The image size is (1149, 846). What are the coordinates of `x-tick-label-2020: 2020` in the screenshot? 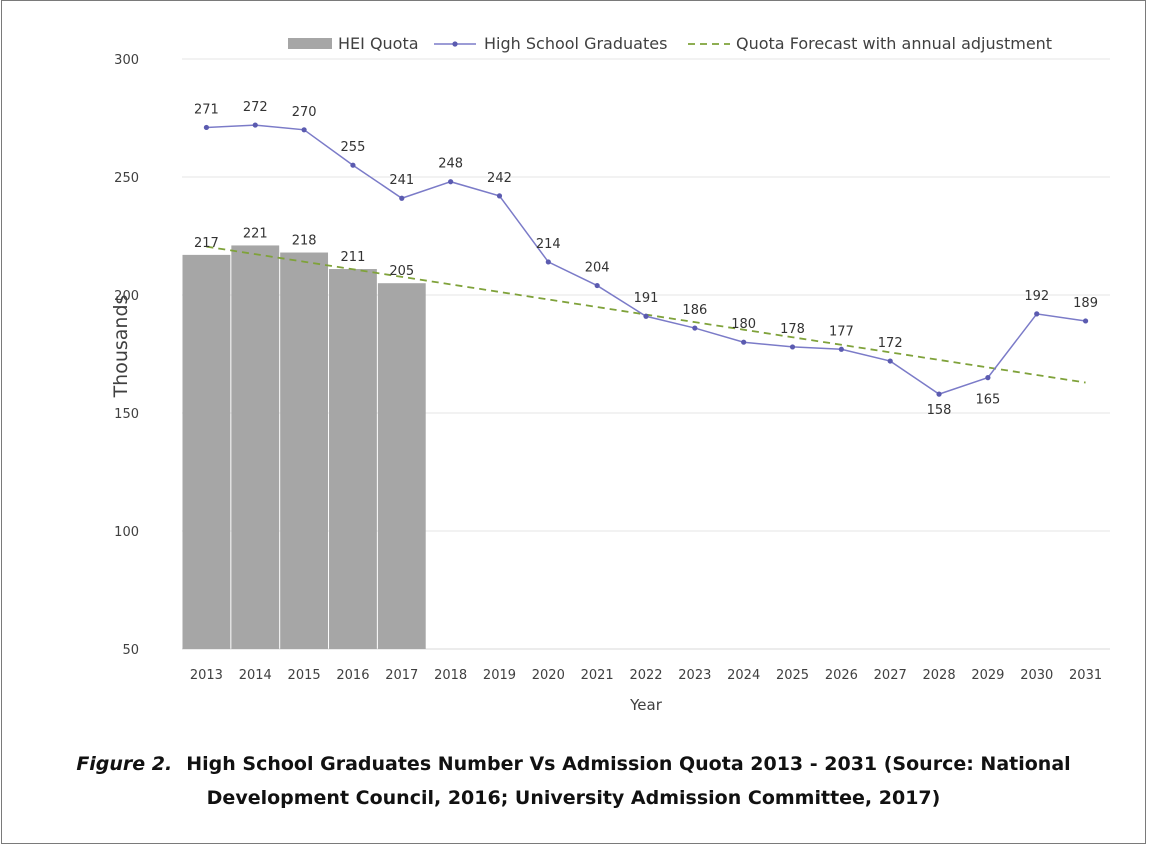 It's located at (548, 675).